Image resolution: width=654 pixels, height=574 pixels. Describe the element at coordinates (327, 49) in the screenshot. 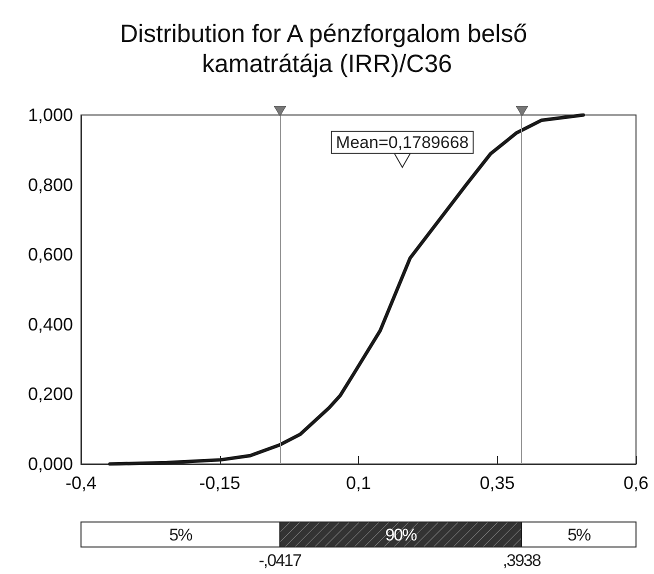

I see `chart-title: Distribution for A pénzforgalom belső kamatrátája (IRR)/C36` at that location.